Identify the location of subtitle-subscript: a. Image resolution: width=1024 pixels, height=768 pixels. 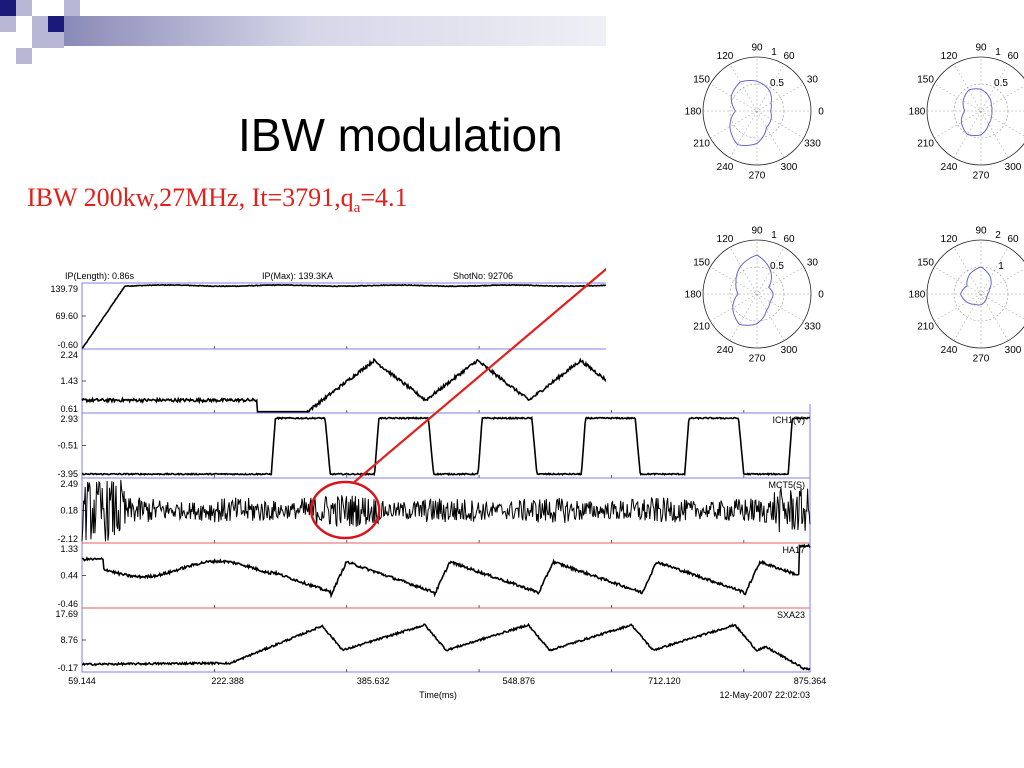
(357, 208).